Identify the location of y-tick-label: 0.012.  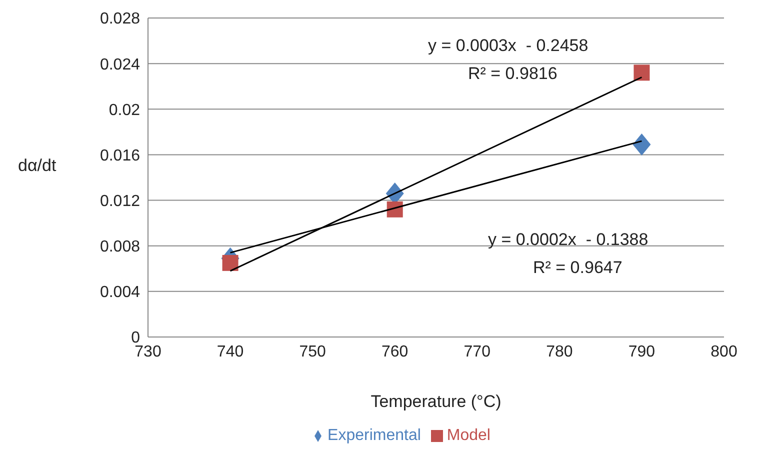
(120, 201).